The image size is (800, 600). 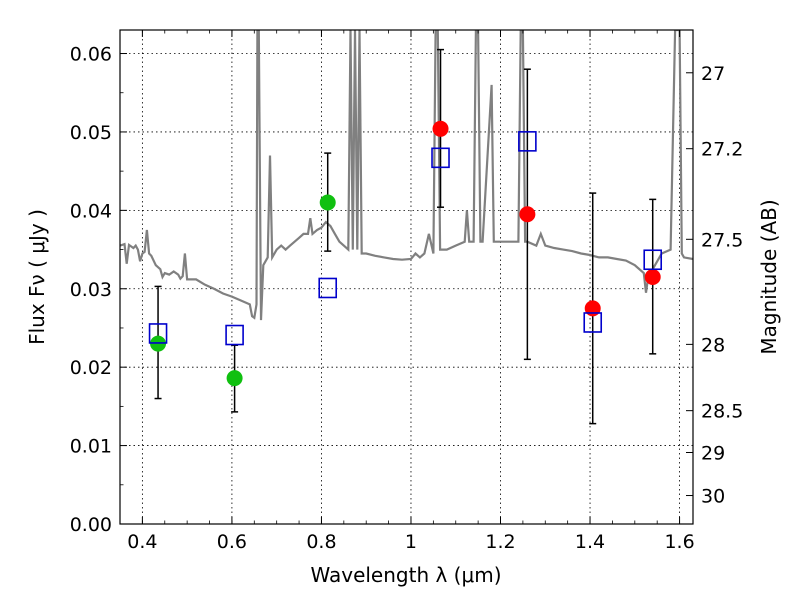 I want to click on y-tick-label: 0.06, so click(x=91, y=55).